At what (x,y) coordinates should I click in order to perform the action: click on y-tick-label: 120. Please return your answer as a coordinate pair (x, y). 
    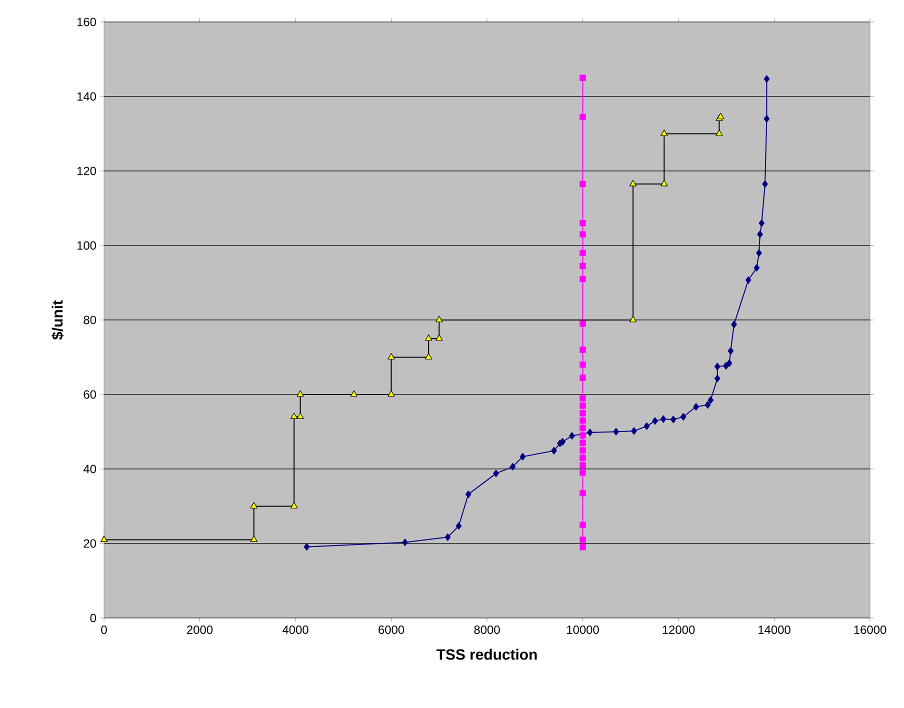
    Looking at the image, I should click on (86, 171).